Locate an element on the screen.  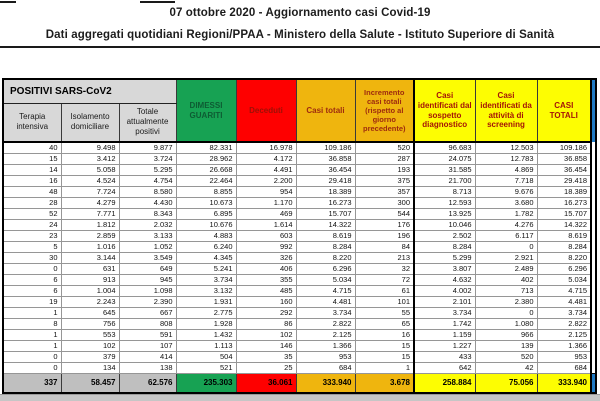
cell: 4.172 is located at coordinates (266, 158).